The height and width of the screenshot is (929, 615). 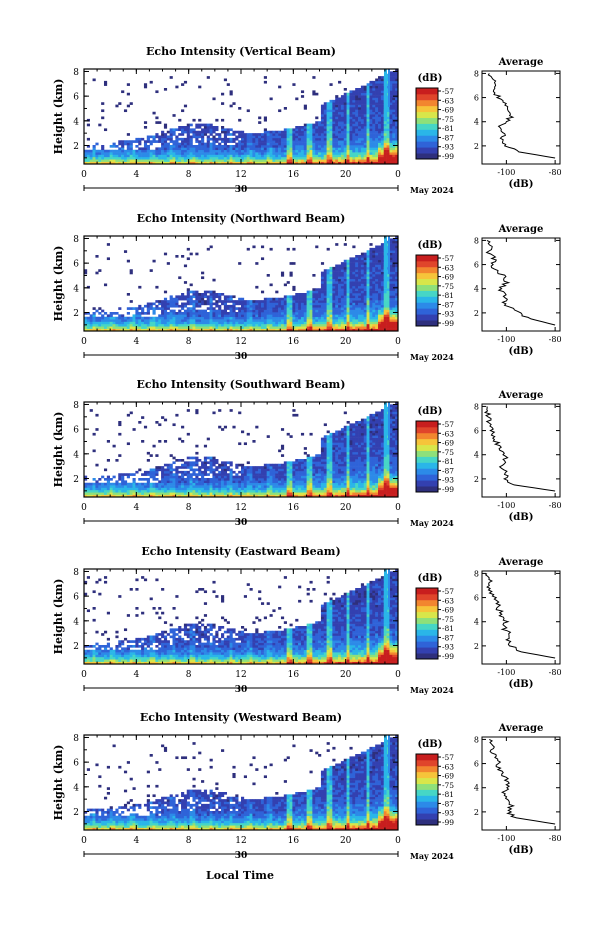 What do you see at coordinates (448, 323) in the screenshot?
I see `colorbar-tick-label: -99` at bounding box center [448, 323].